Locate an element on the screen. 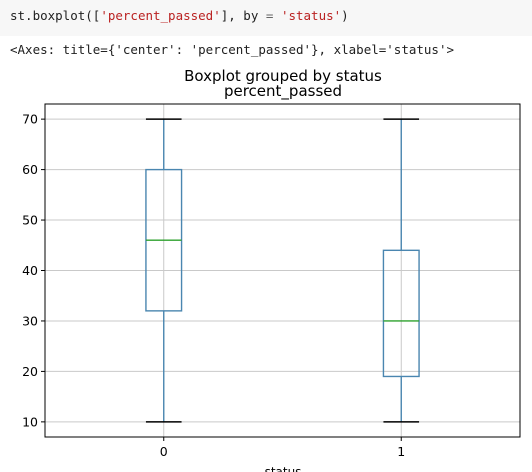 This screenshot has width=532, height=472. y-tick-label: 50 is located at coordinates (30, 220).